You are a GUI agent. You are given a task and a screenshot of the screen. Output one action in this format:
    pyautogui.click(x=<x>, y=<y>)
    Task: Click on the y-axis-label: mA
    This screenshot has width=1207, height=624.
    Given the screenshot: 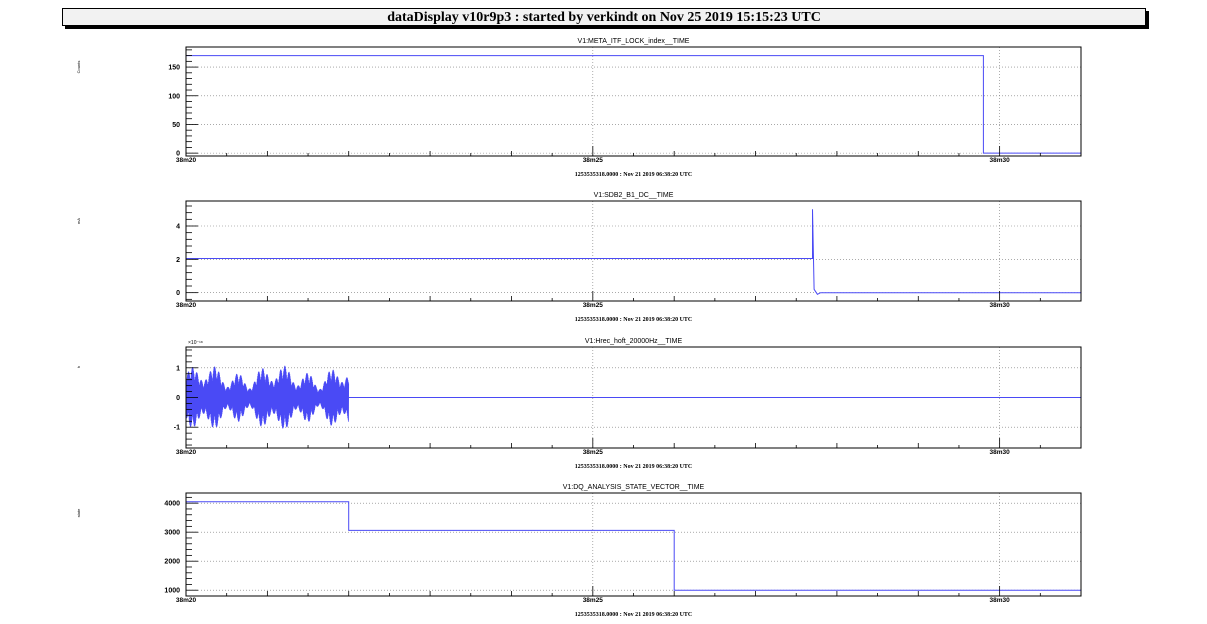 What is the action you would take?
    pyautogui.click(x=78, y=221)
    